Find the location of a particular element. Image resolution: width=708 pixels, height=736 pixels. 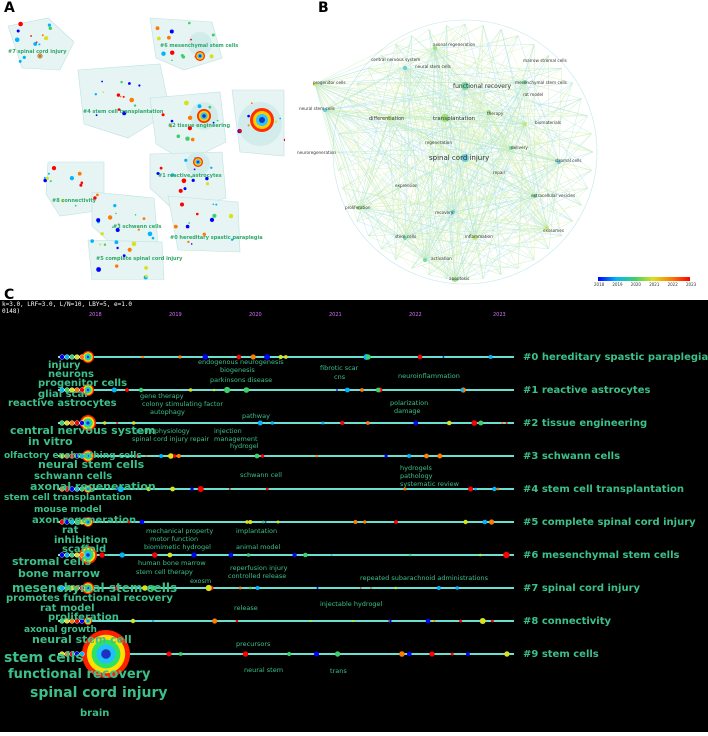

cluster-timeline-label: #2 tissue engineering is located at coordinates (585, 423).